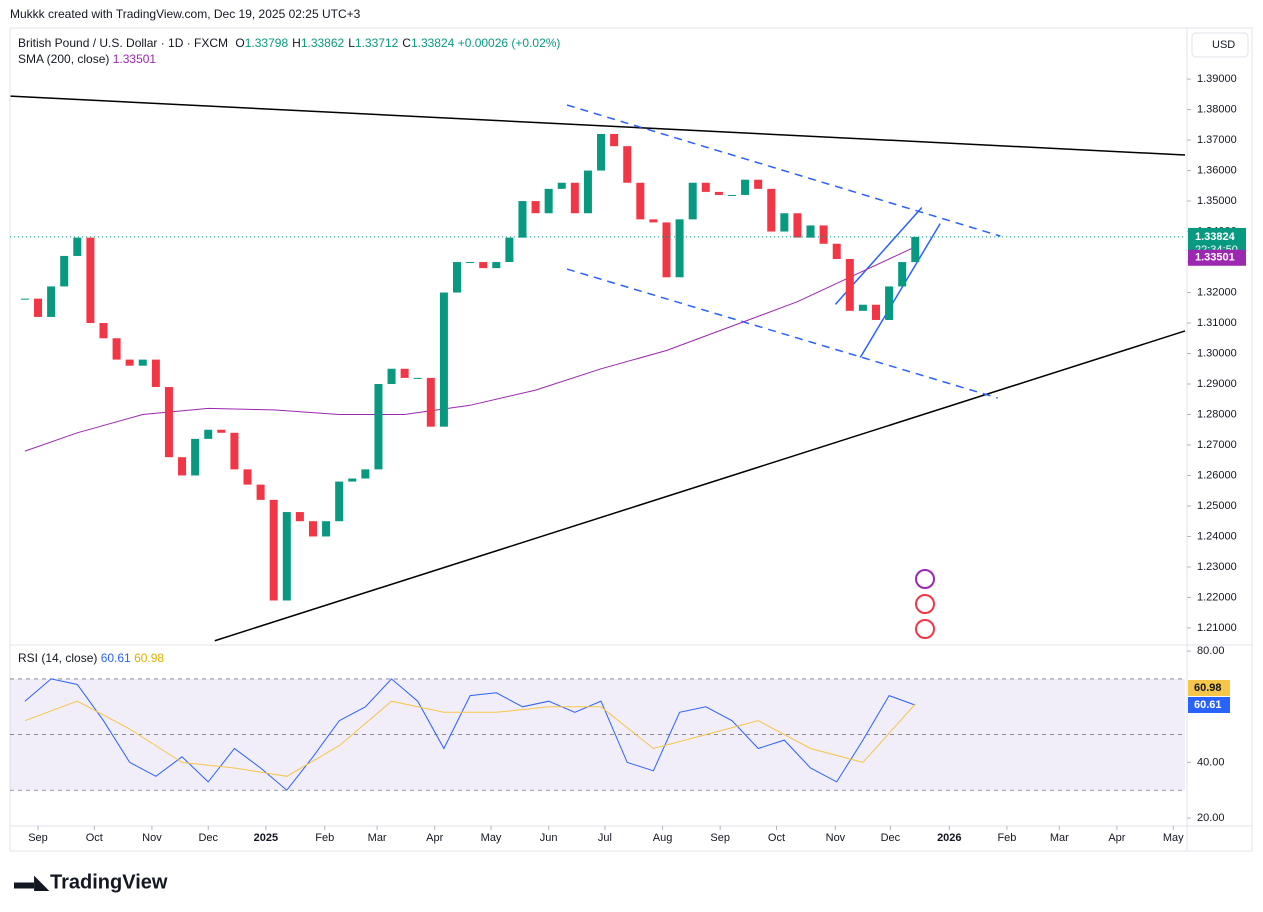  I want to click on x-tick-label: Apr, so click(1116, 838).